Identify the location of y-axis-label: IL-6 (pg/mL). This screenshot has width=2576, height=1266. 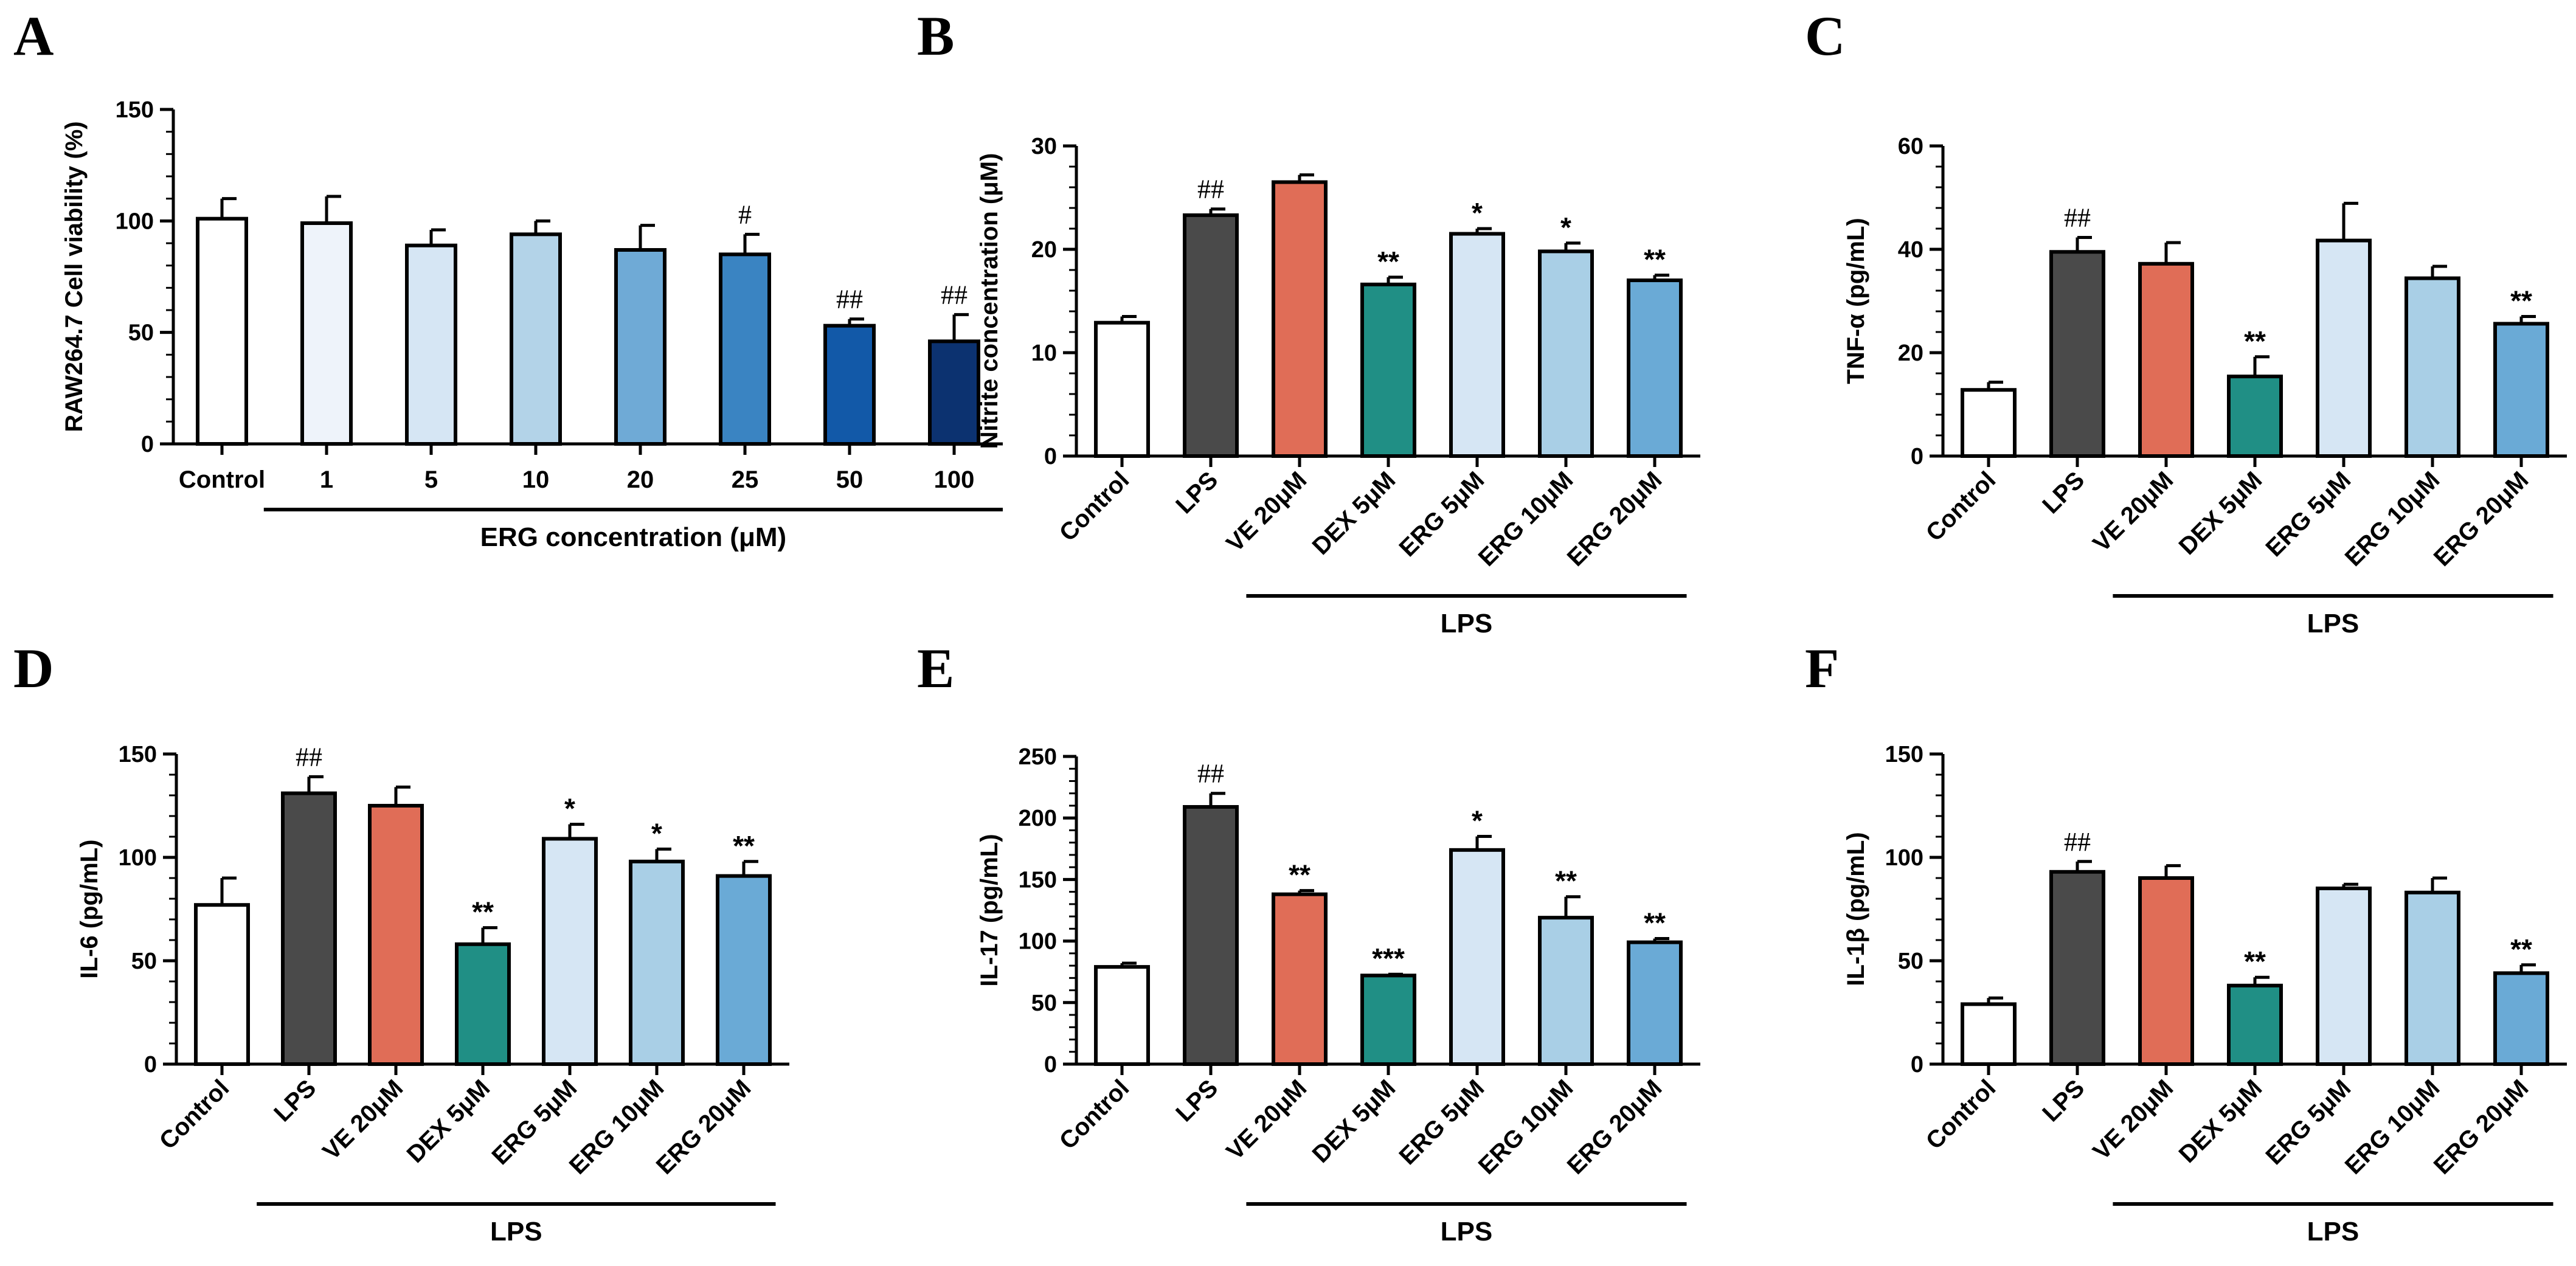
(89, 909).